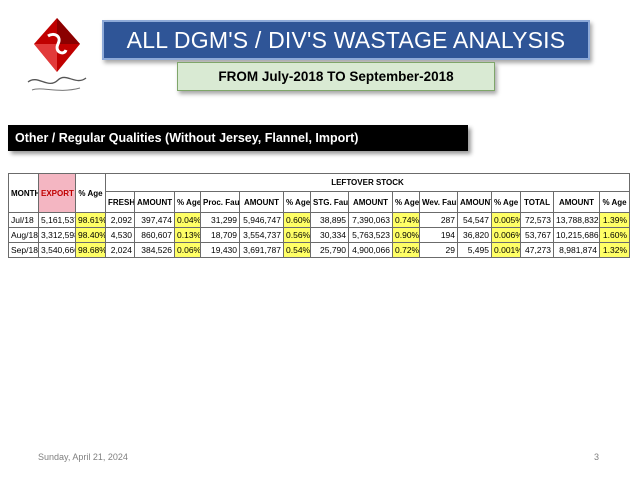 The image size is (638, 478). What do you see at coordinates (474, 202) in the screenshot?
I see `col-wev-amount: AMOUNT` at bounding box center [474, 202].